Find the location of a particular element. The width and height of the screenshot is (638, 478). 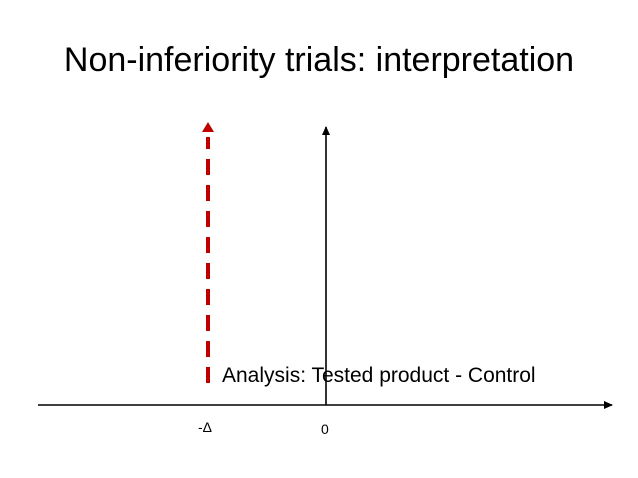

zero-tick-label: 0 is located at coordinates (325, 429).